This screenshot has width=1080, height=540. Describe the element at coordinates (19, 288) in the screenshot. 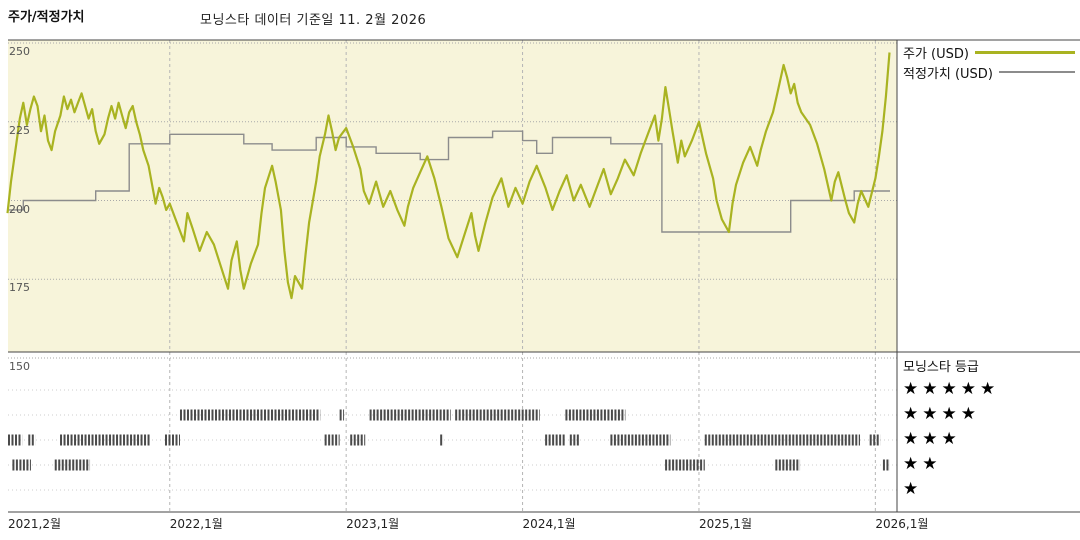

I see `y-axis-tick-label: 175` at that location.